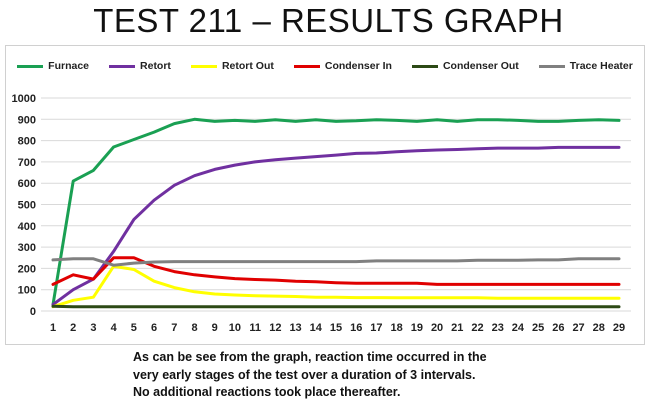  Describe the element at coordinates (480, 66) in the screenshot. I see `legend-label: Condenser Out` at that location.